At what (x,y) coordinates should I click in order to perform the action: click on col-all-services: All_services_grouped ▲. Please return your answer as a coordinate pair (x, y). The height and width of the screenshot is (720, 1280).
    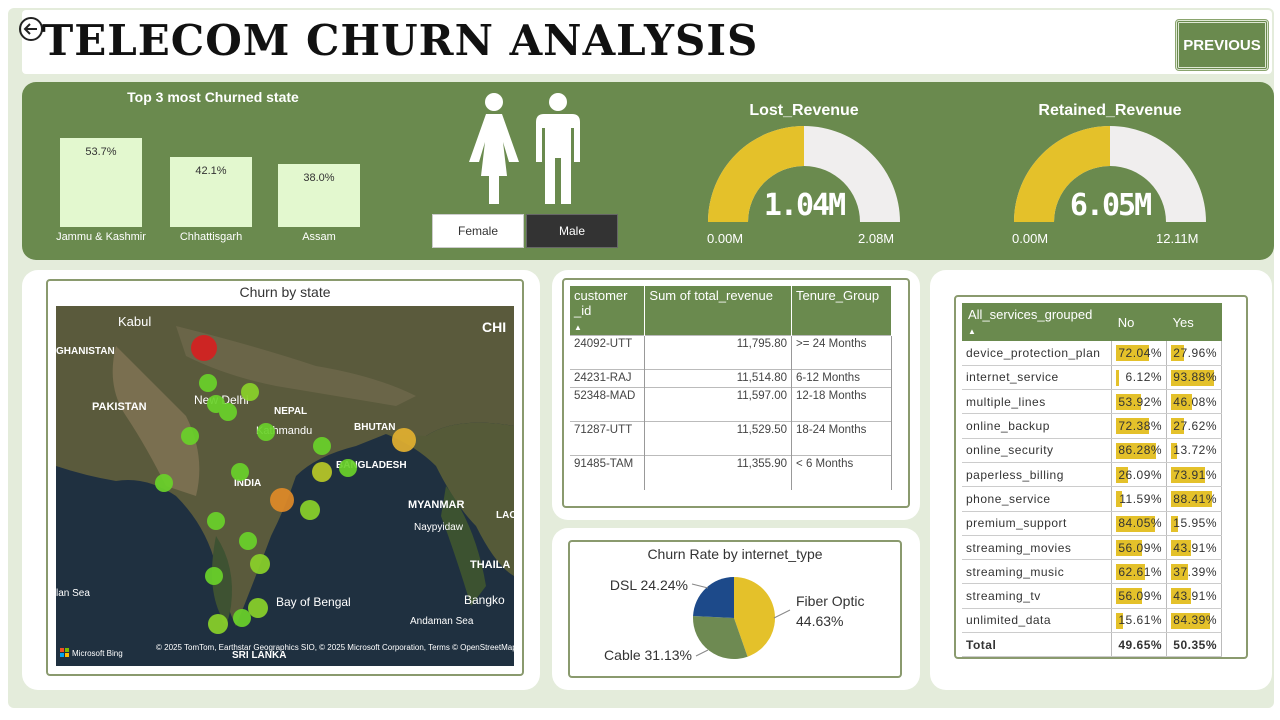
    Looking at the image, I should click on (1037, 322).